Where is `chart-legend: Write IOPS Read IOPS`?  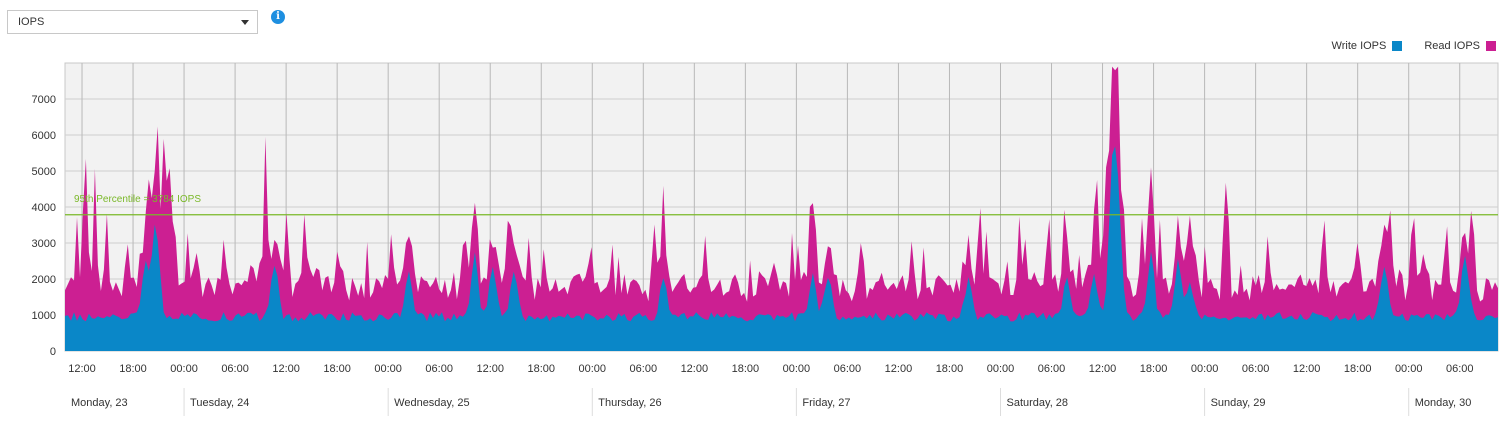
chart-legend: Write IOPS Read IOPS is located at coordinates (1403, 46).